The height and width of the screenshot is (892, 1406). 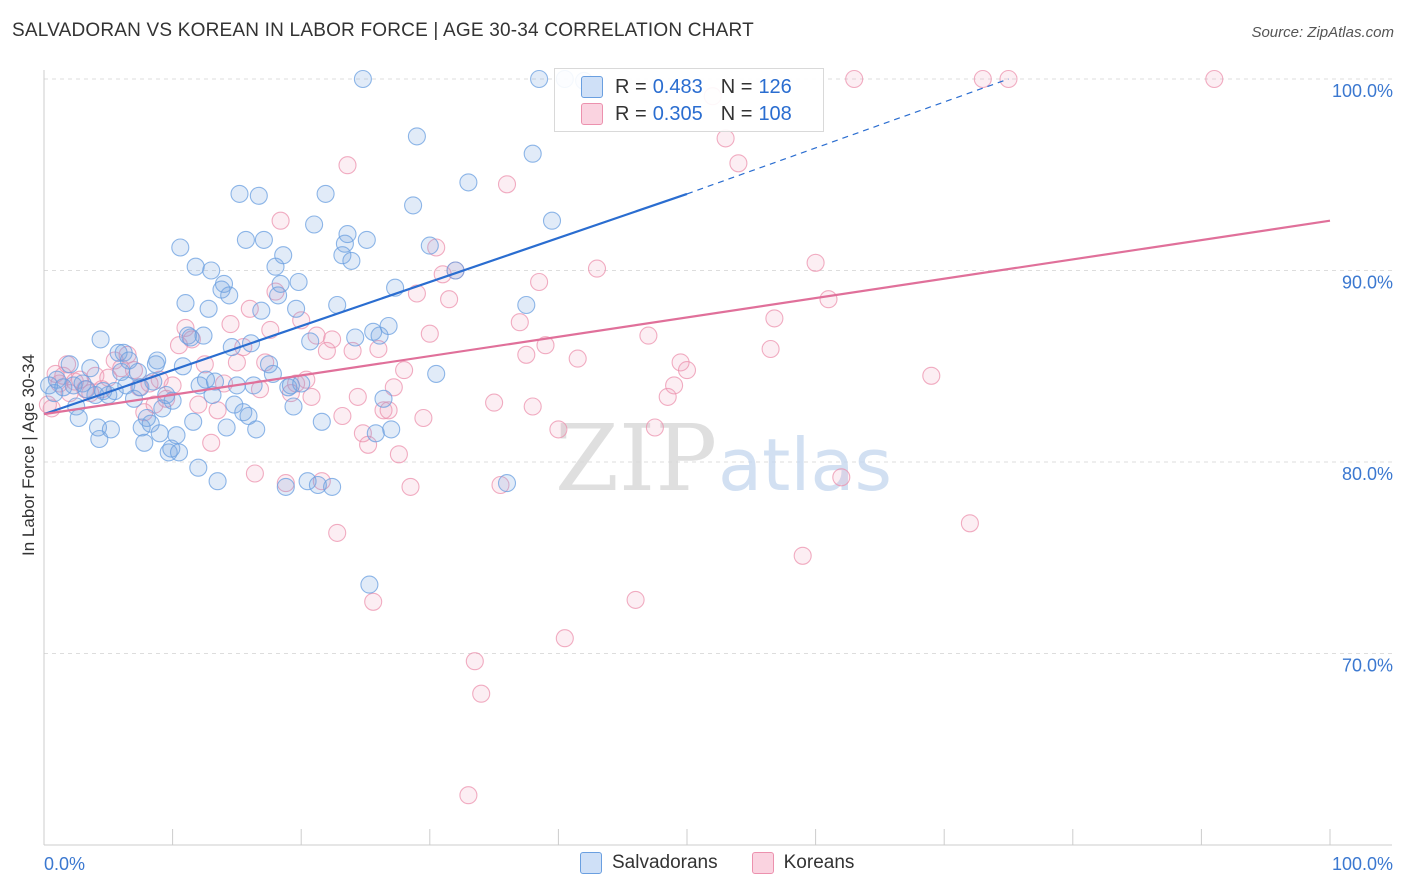 I want to click on legend-item-koreans: Koreans, so click(x=803, y=863).